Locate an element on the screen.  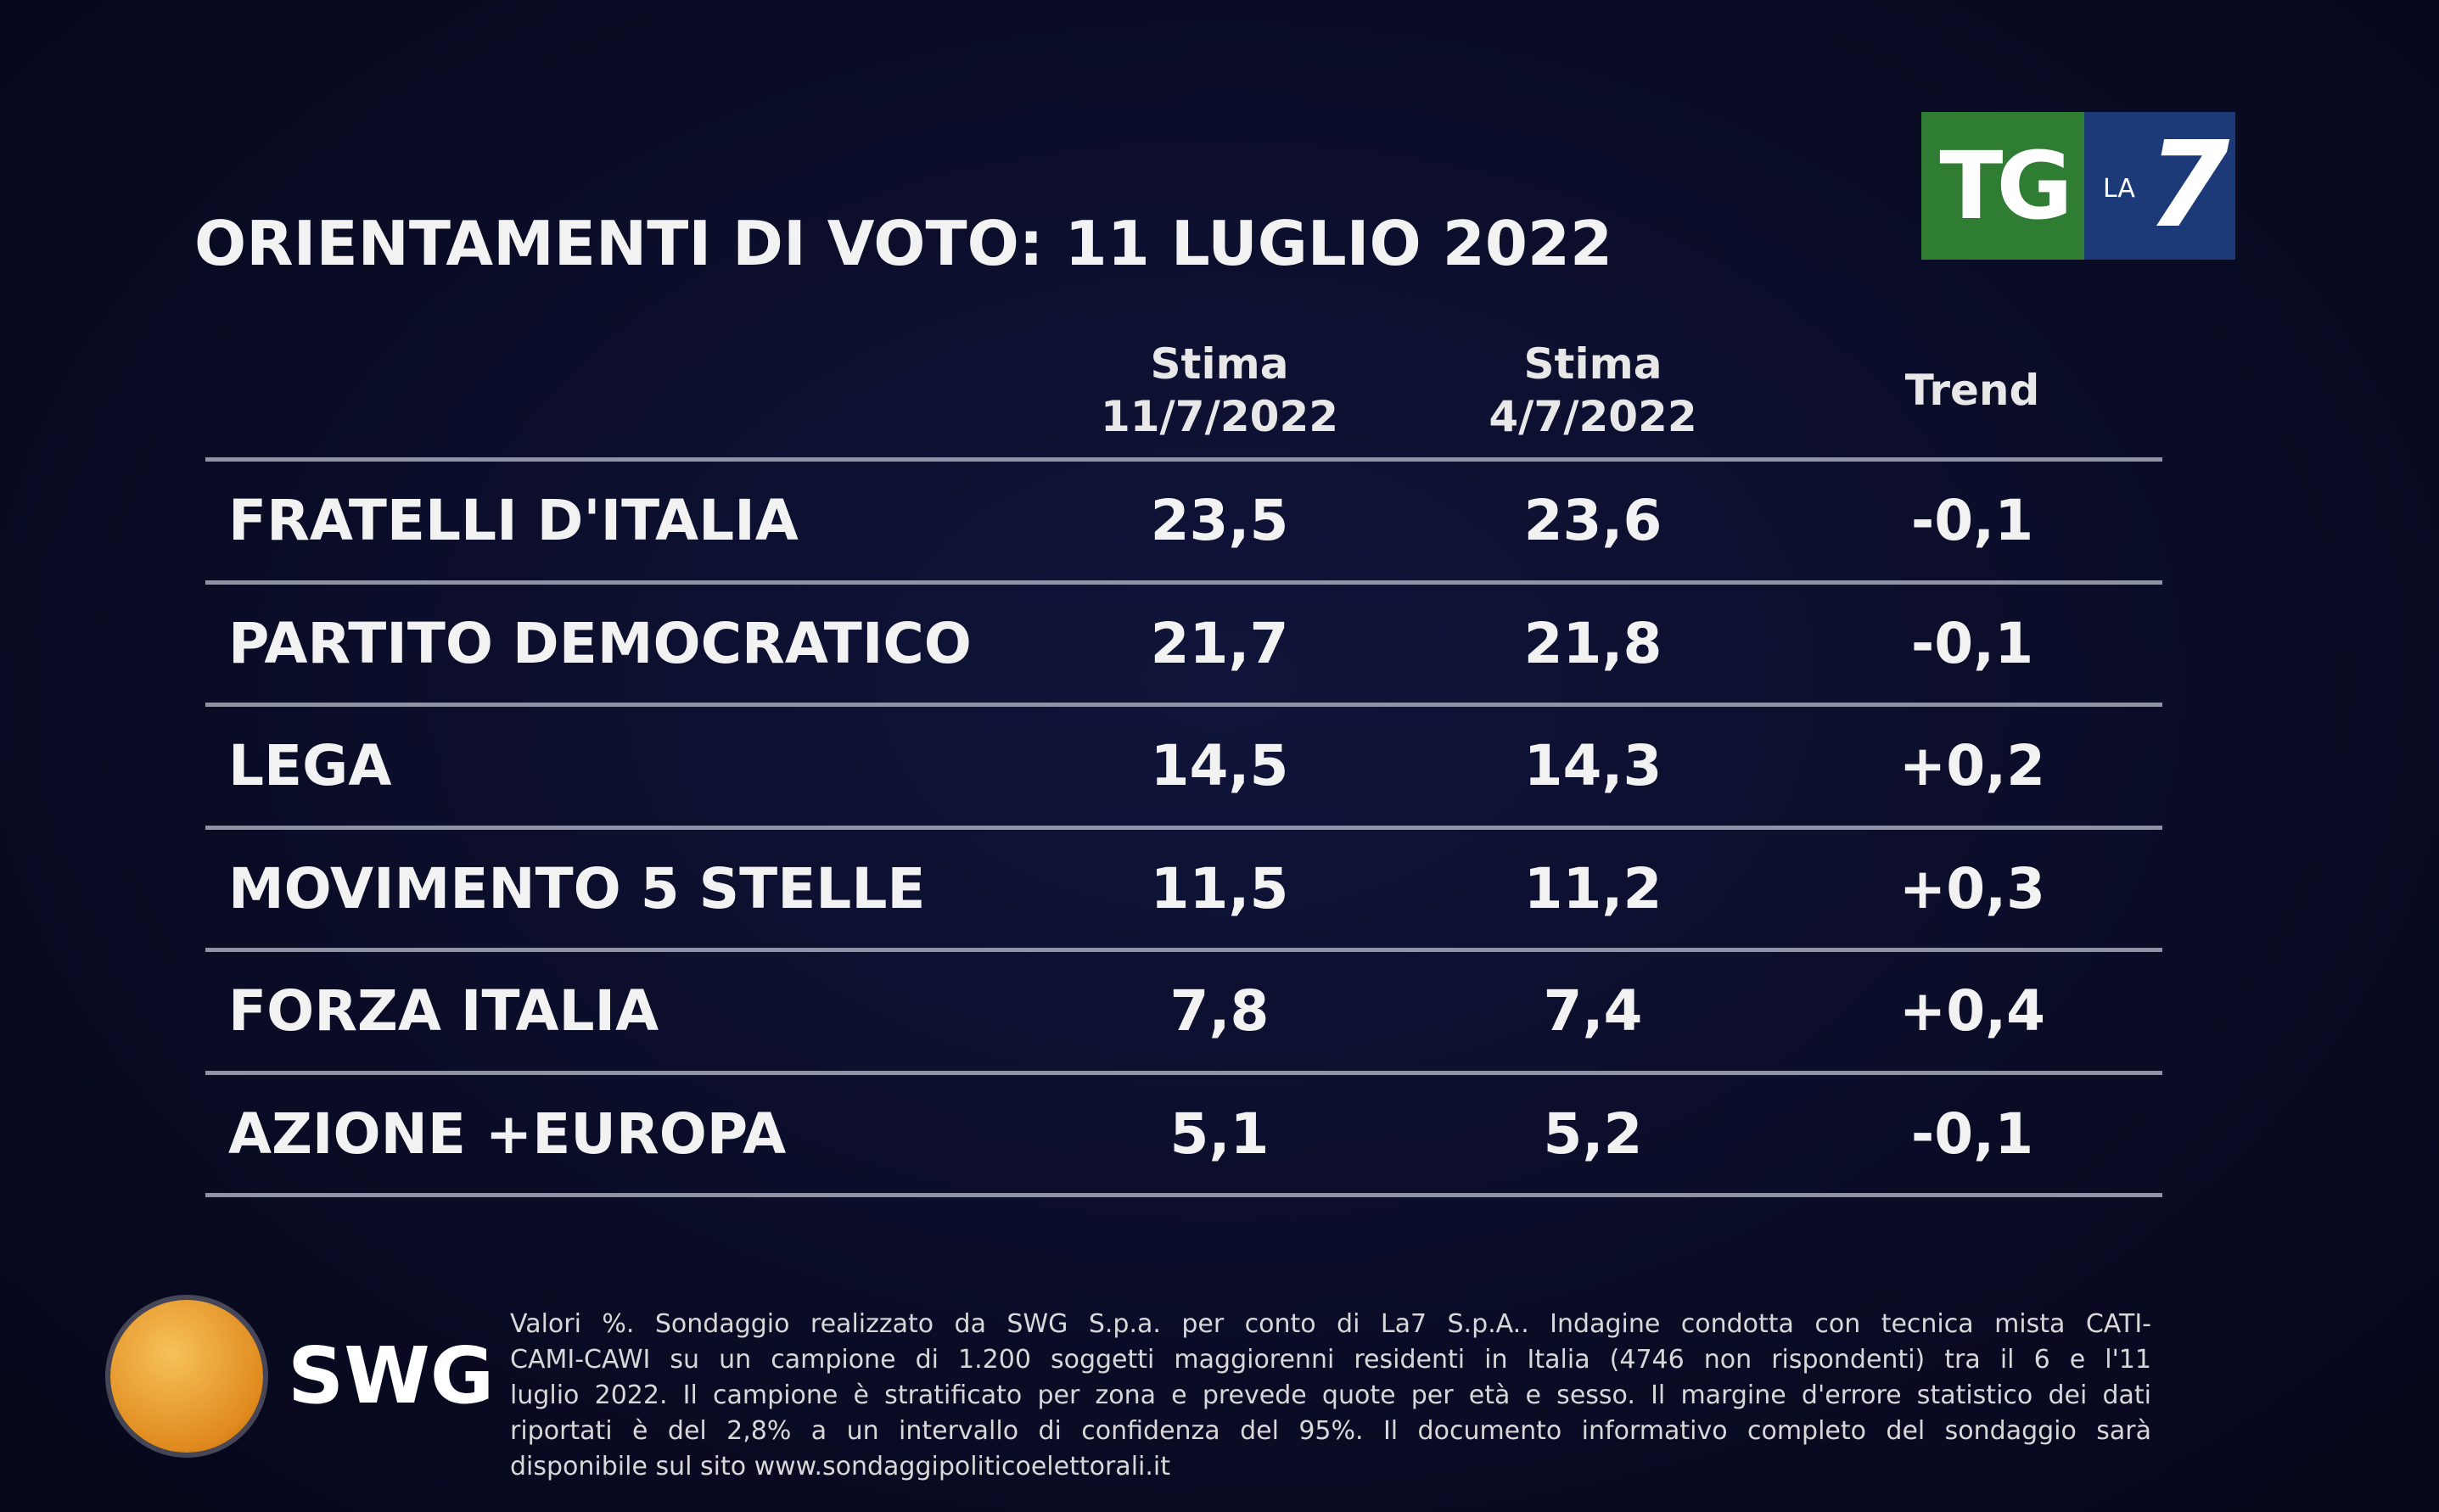
value-cell: 5,1 is located at coordinates (1219, 1133).